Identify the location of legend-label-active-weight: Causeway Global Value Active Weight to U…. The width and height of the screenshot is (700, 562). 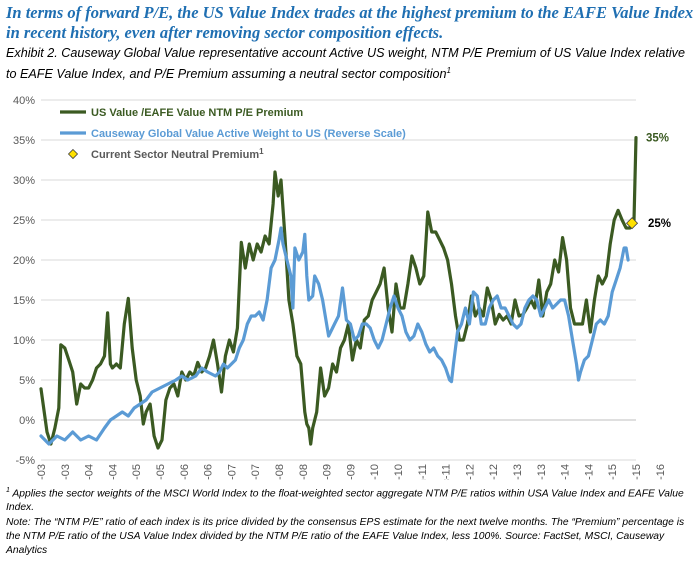
(248, 134).